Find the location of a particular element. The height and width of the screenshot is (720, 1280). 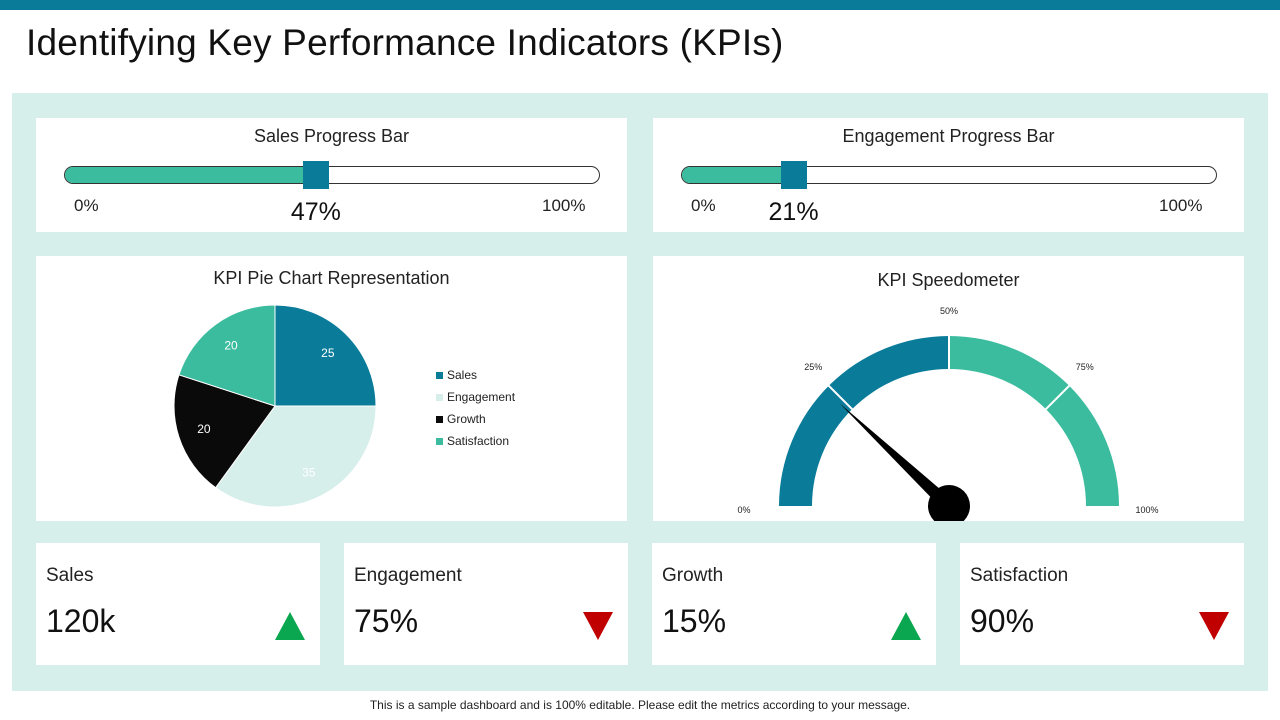

pie-slice-growth is located at coordinates (224, 431).